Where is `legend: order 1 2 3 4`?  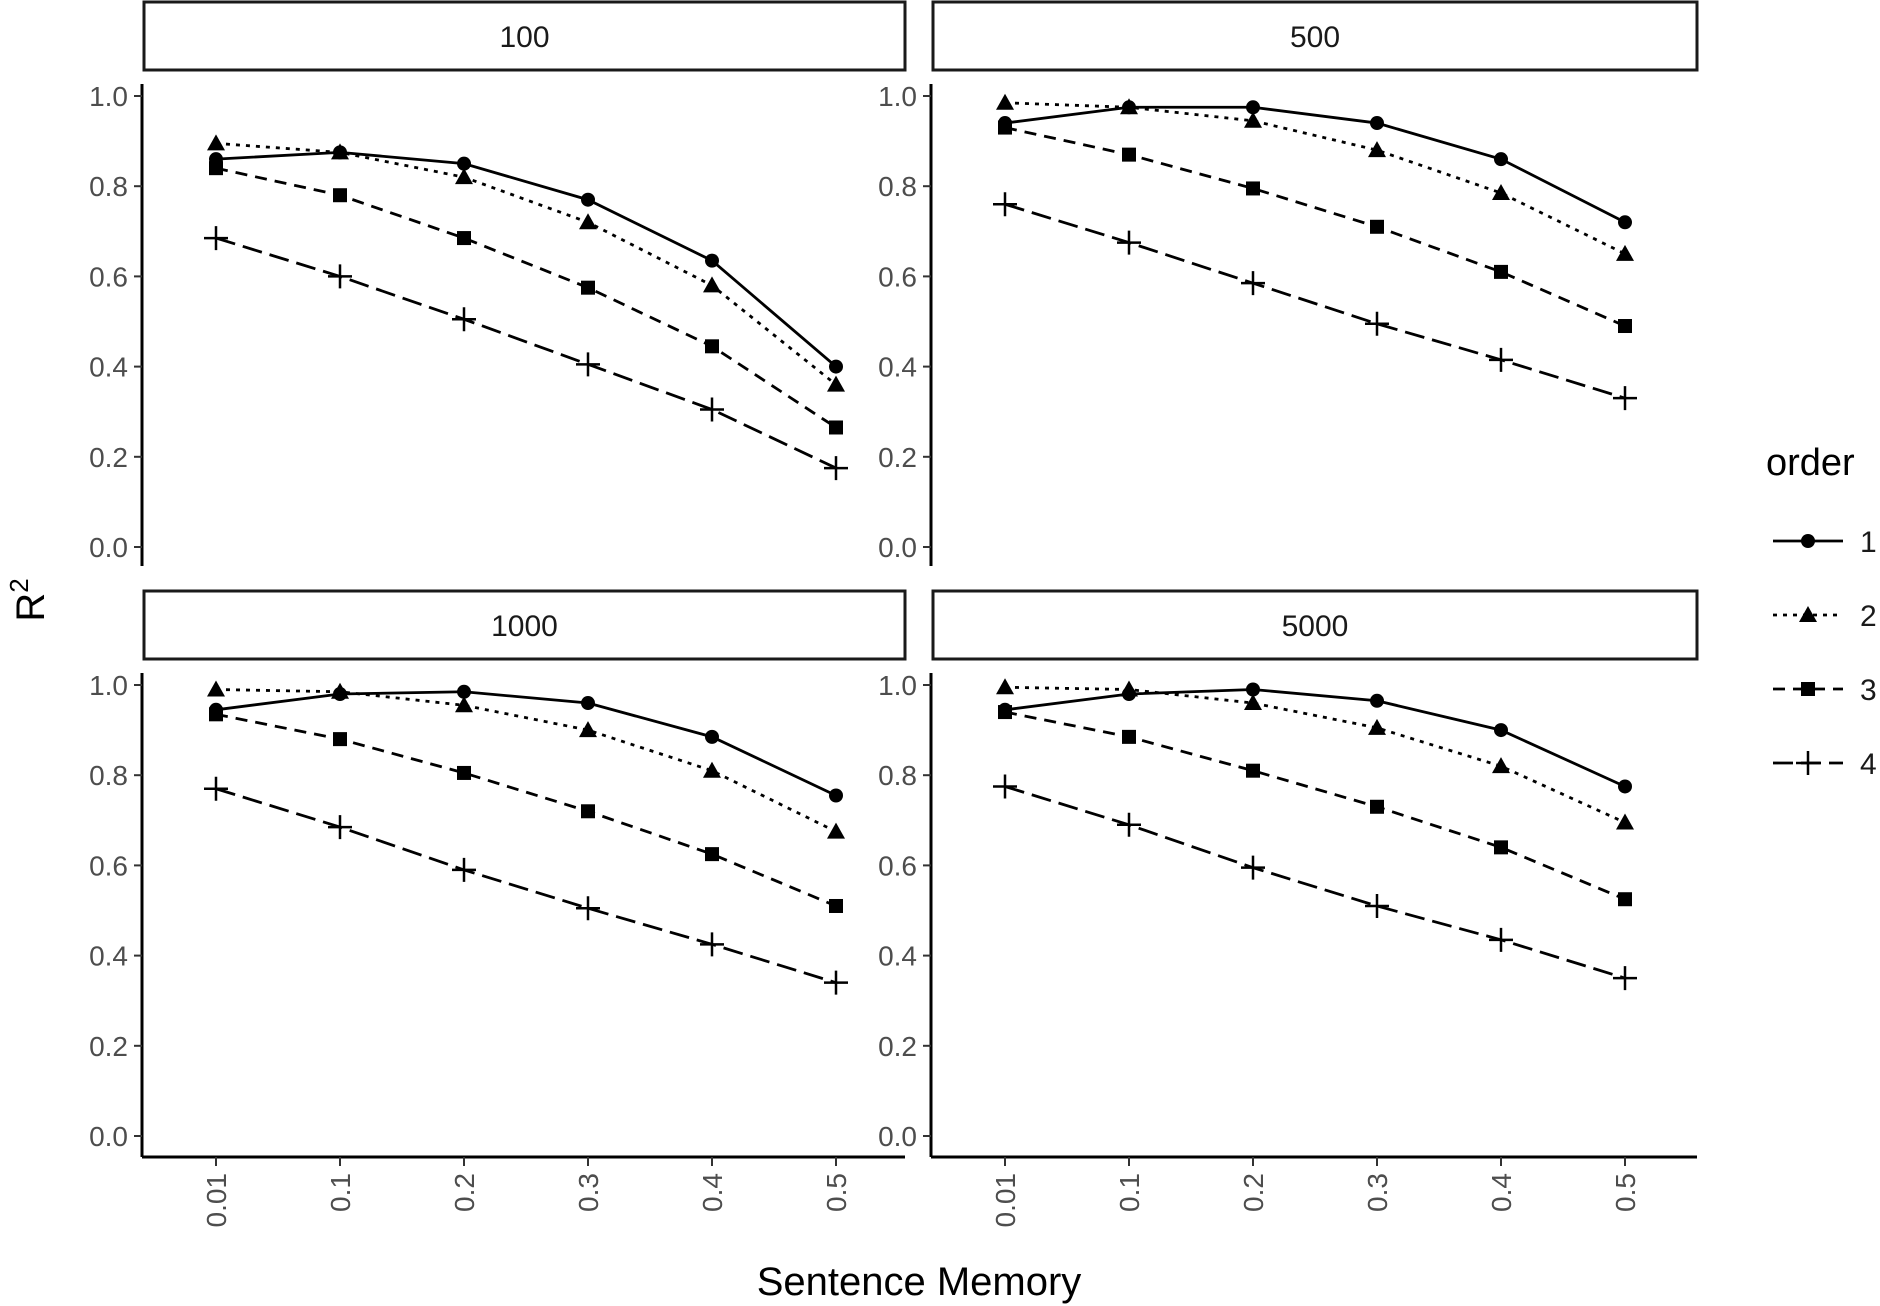 legend: order 1 2 3 4 is located at coordinates (1821, 611).